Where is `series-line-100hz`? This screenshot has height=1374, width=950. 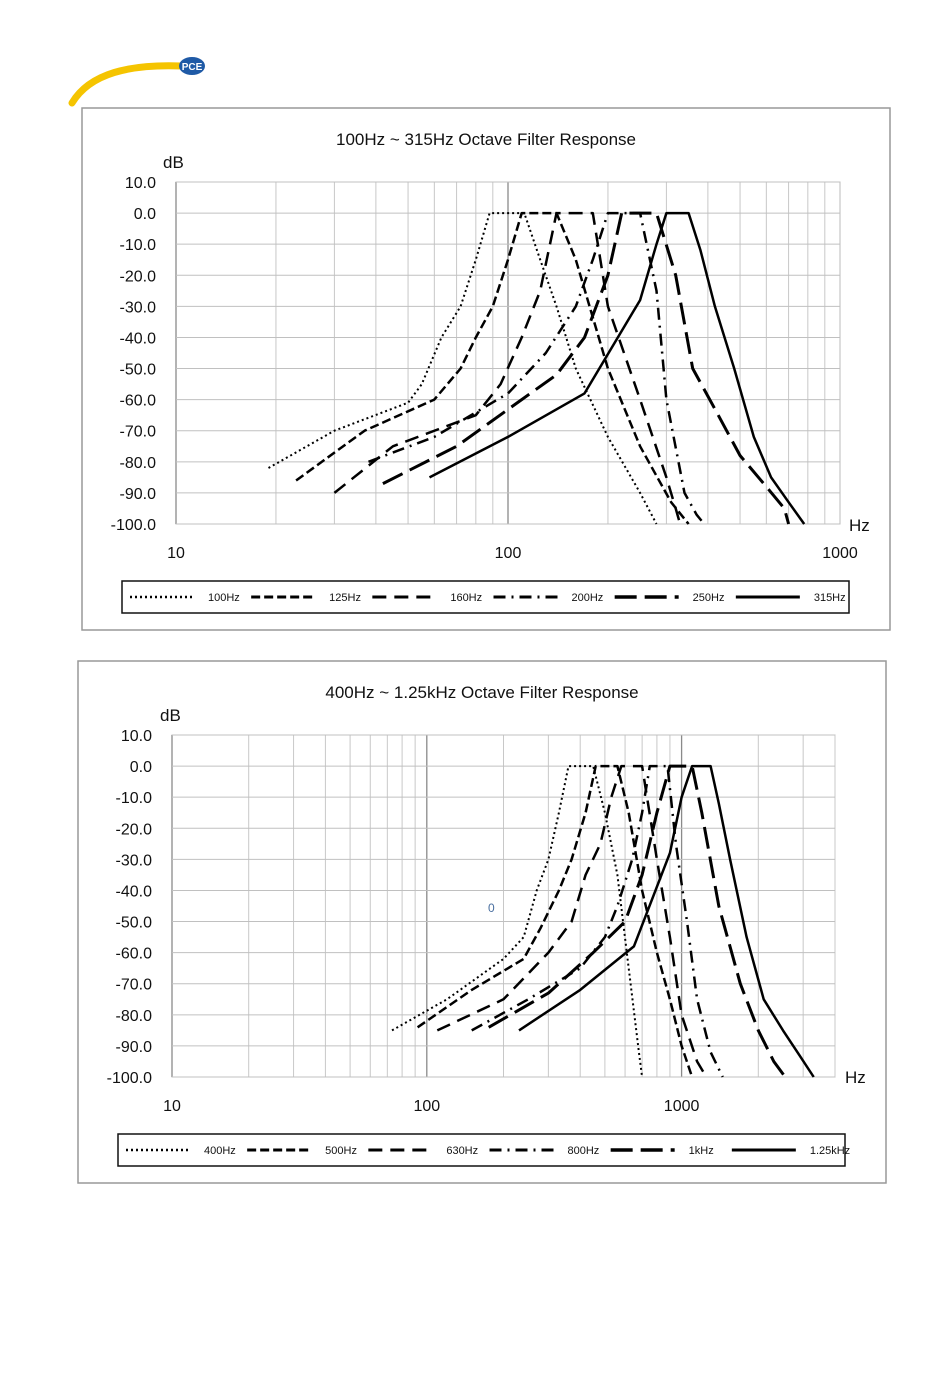 series-line-100hz is located at coordinates (463, 368).